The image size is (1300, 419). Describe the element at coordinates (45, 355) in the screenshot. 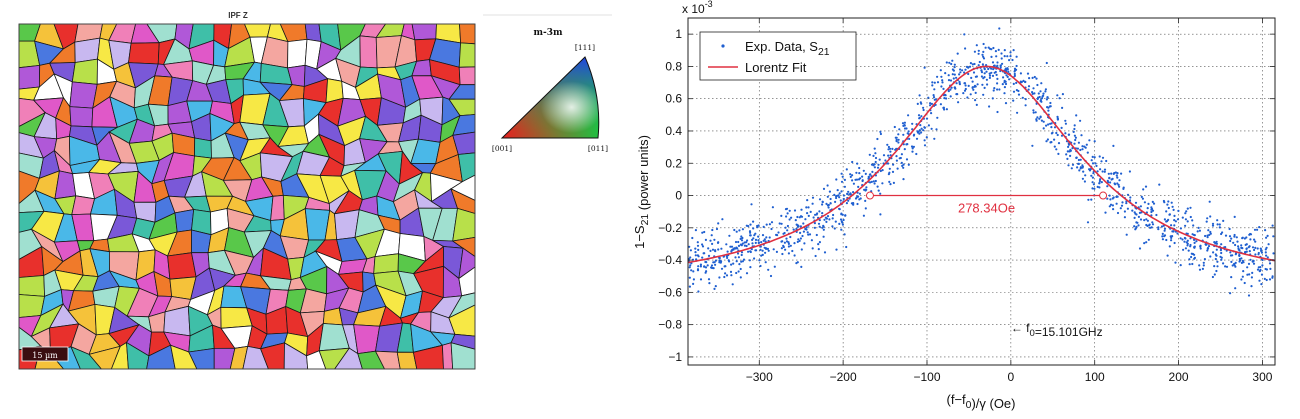

I see `scale-bar-label: 15 µm` at that location.